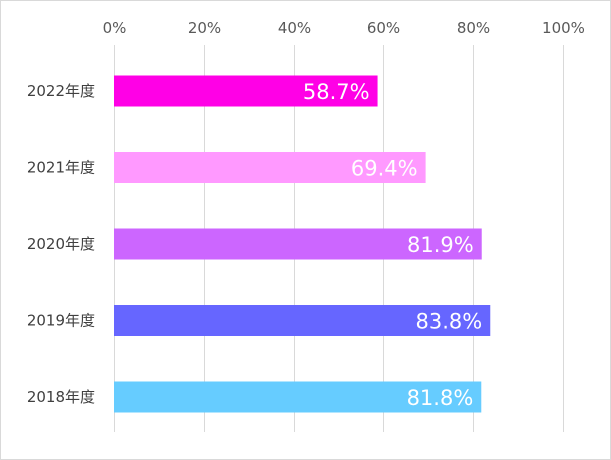 The height and width of the screenshot is (460, 611). What do you see at coordinates (61, 321) in the screenshot?
I see `category-label: 2019年度` at bounding box center [61, 321].